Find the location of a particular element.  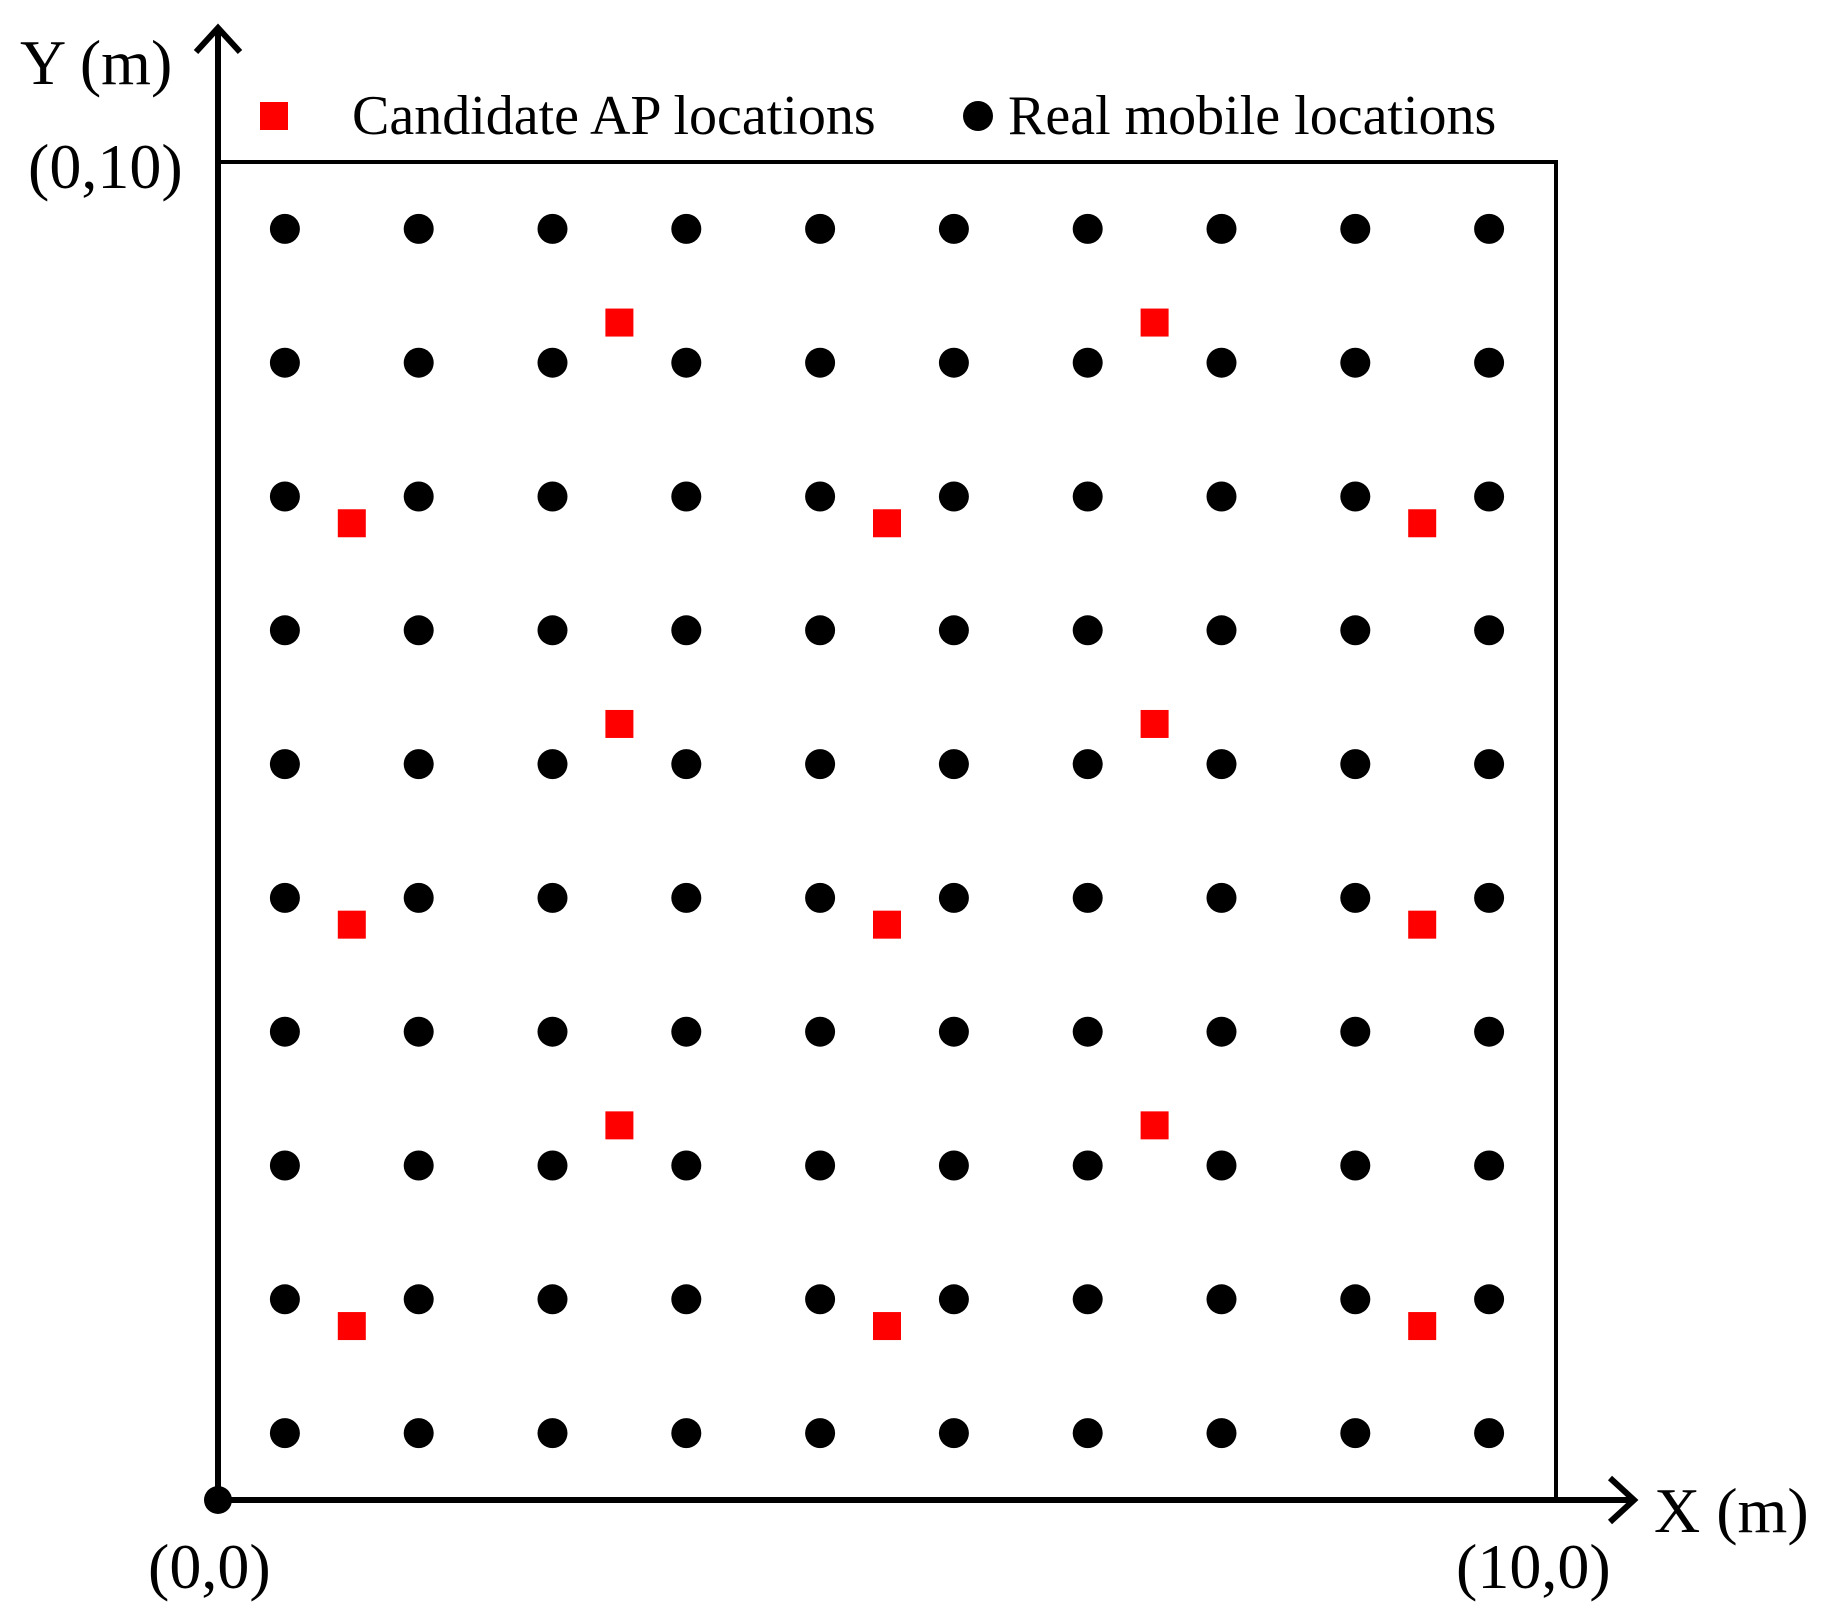

legend-ap-label: Candidate AP locations is located at coordinates (614, 116).